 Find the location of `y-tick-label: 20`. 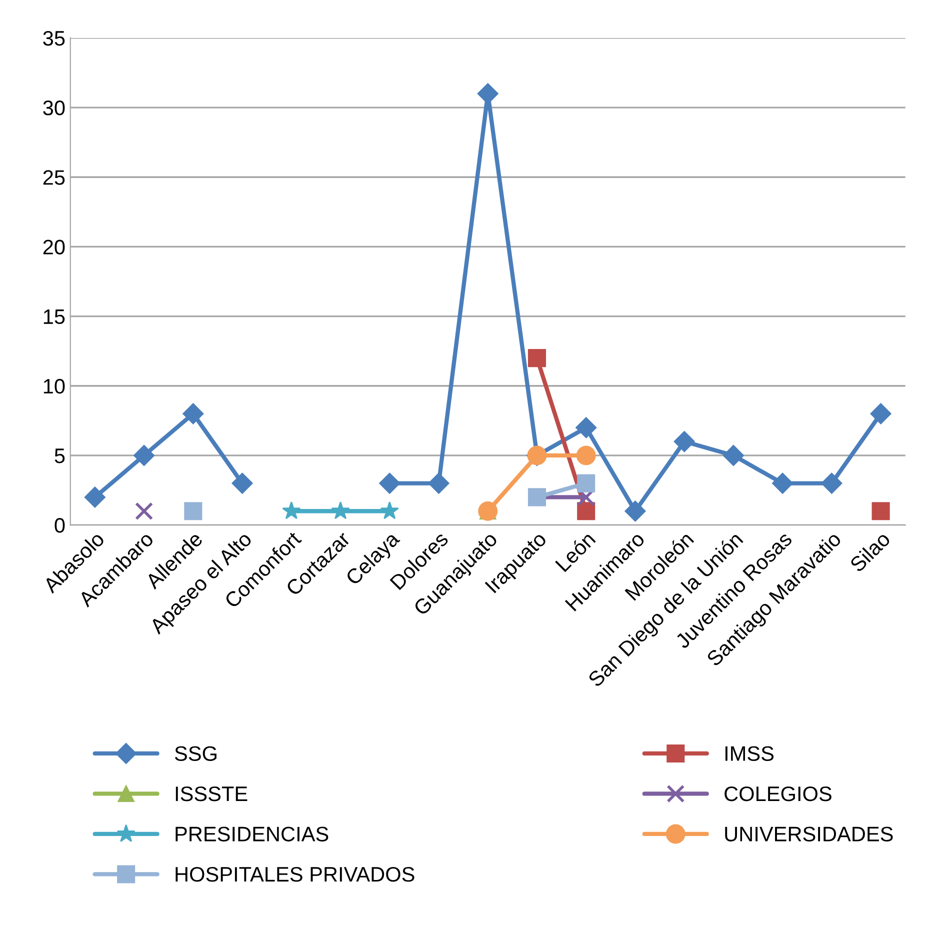

y-tick-label: 20 is located at coordinates (54, 247).